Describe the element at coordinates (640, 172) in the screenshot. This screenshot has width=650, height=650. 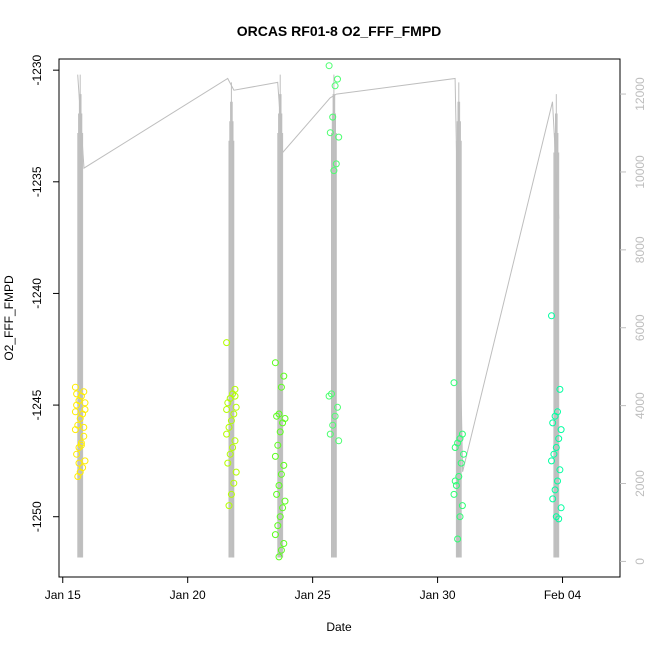
I see `y2-tick-label: 10000` at that location.